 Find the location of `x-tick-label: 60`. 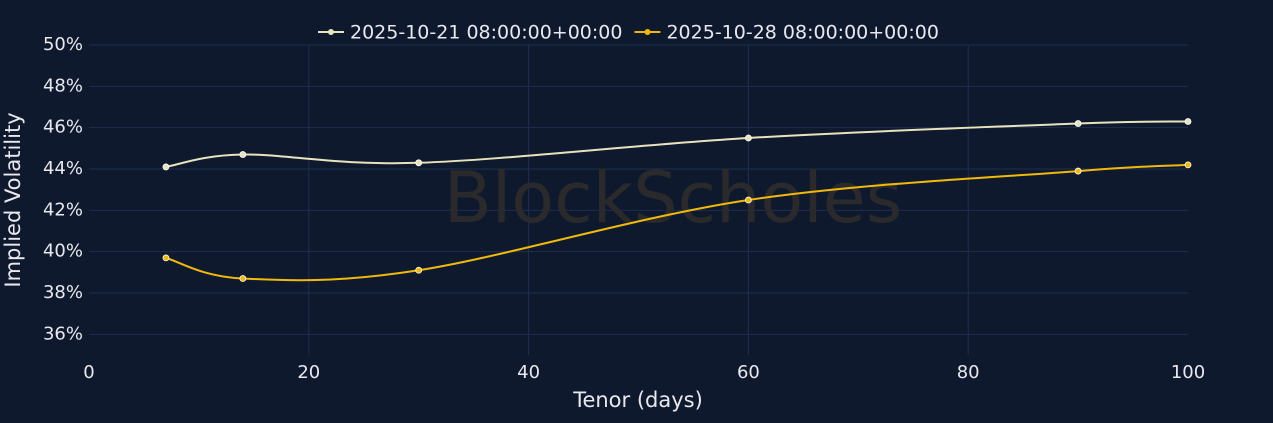

x-tick-label: 60 is located at coordinates (748, 372).